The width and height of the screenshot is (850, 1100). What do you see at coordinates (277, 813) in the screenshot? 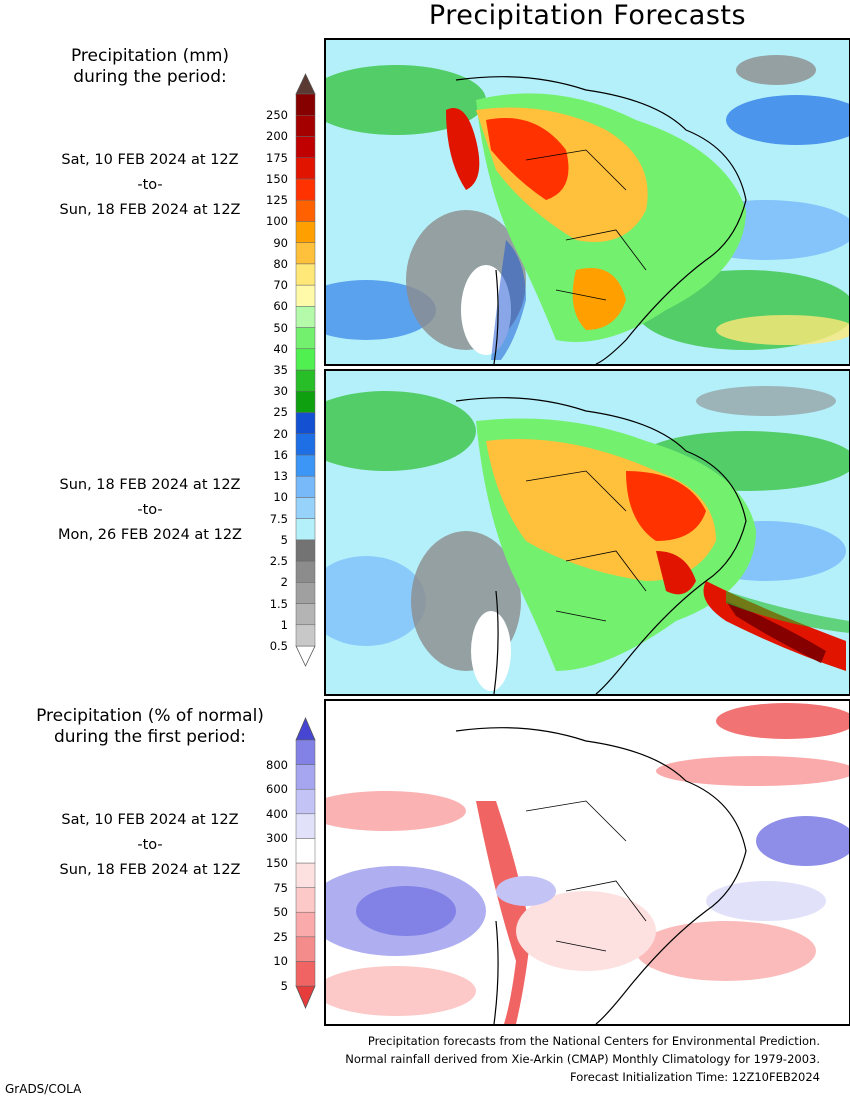
I see `percent-tick-label: 400` at bounding box center [277, 813].